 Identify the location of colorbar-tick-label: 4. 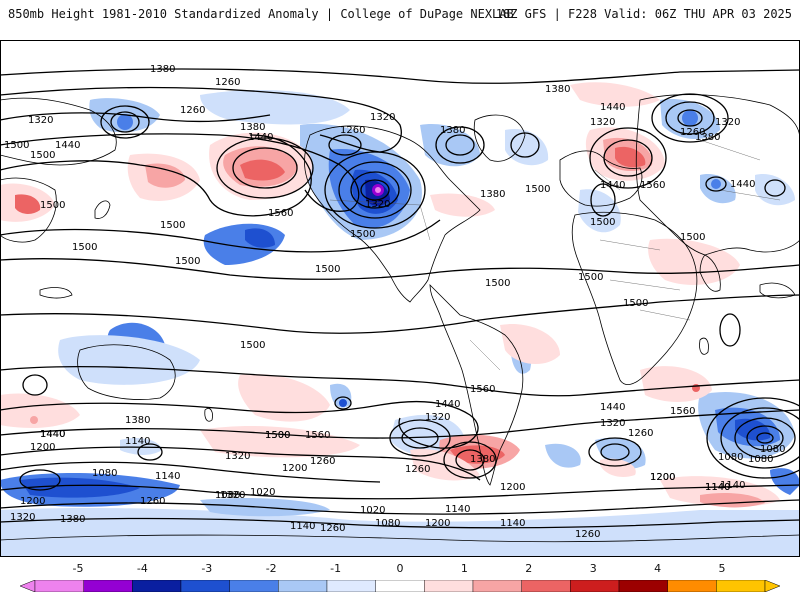
(658, 568).